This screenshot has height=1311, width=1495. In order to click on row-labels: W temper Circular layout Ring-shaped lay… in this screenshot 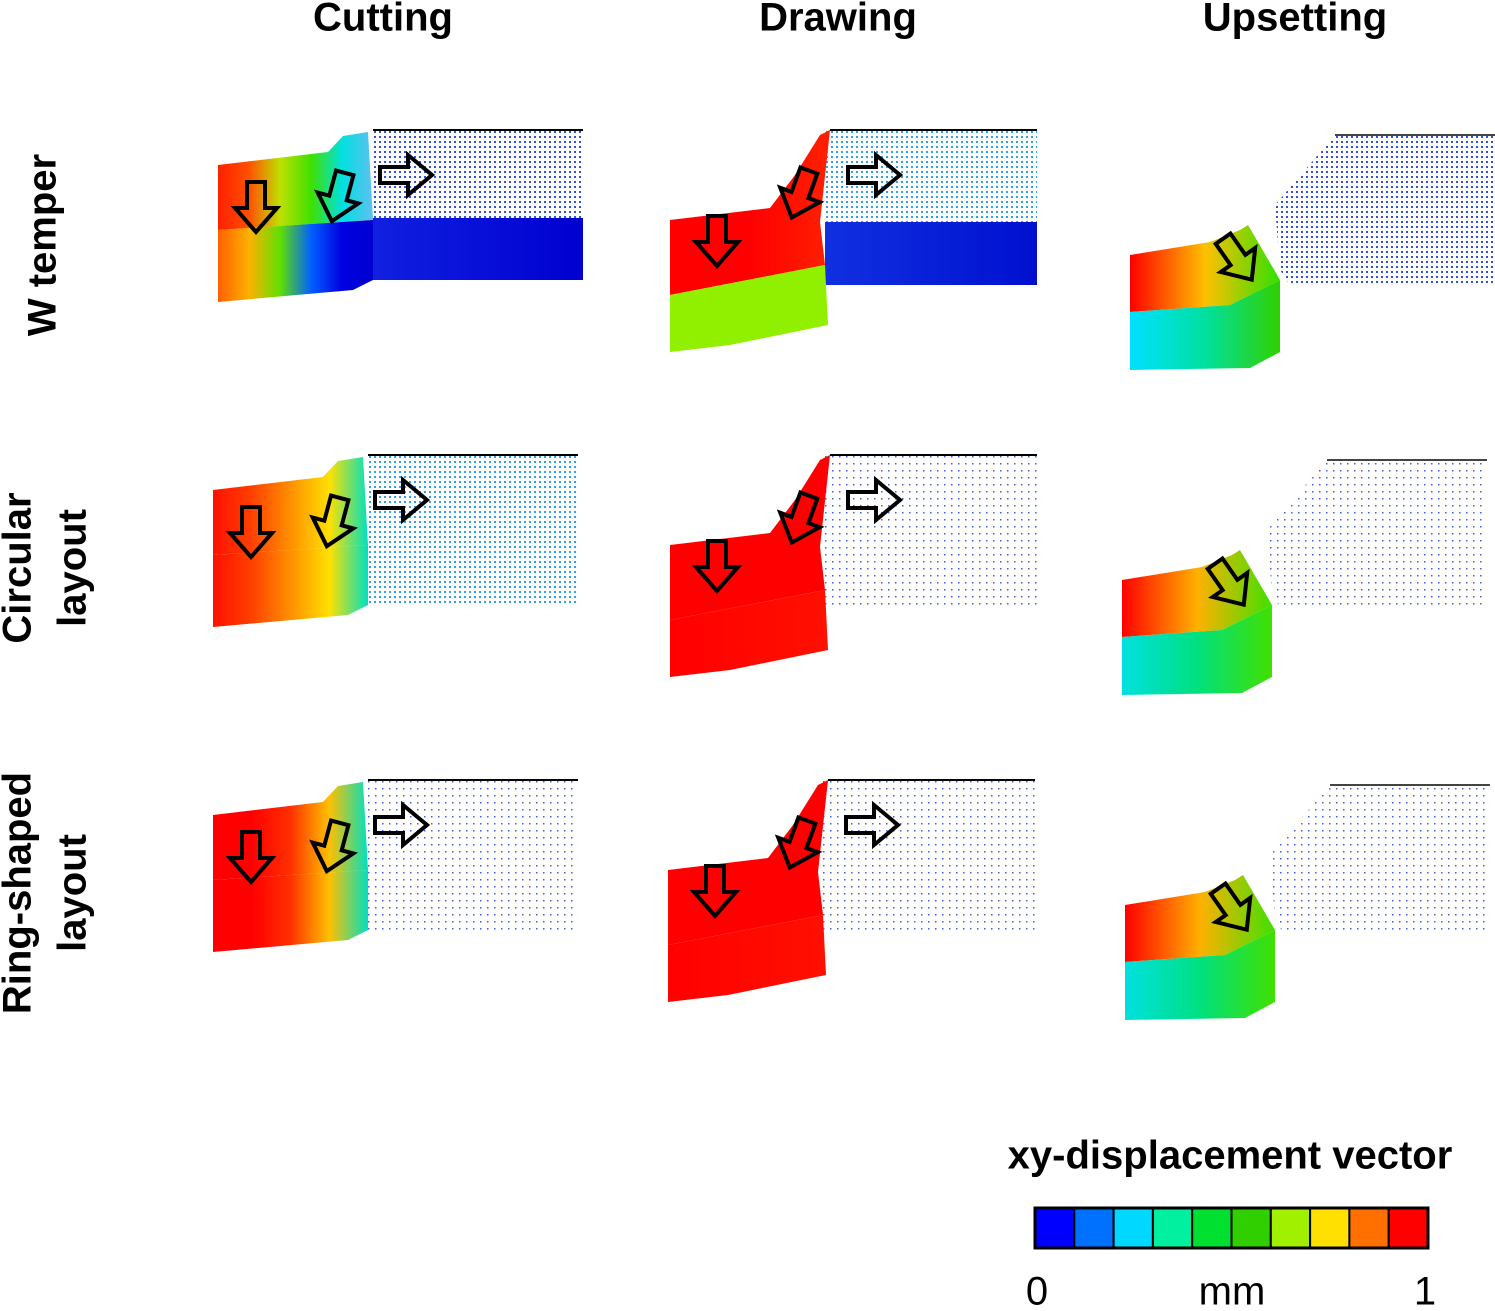, I will do `click(47, 584)`.